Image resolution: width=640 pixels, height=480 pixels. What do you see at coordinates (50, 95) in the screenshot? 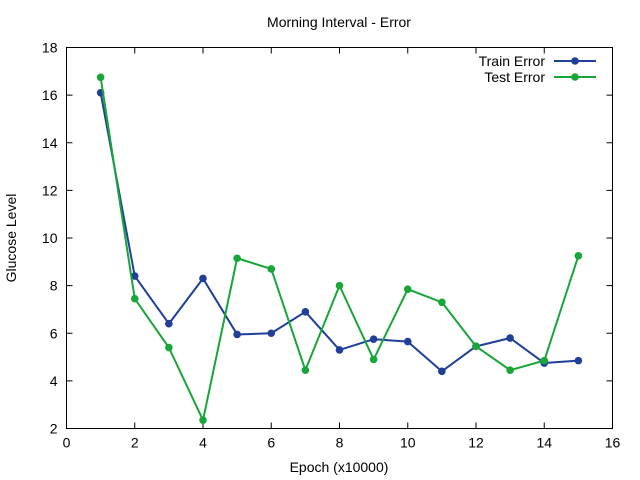
I see `y-tick-label: 16` at bounding box center [50, 95].